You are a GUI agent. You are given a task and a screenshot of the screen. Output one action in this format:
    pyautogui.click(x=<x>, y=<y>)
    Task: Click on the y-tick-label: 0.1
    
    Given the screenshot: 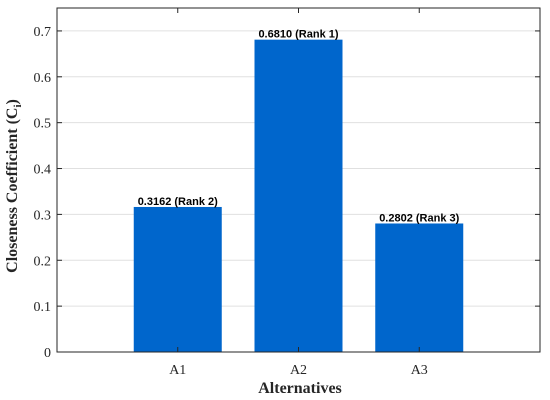 What is the action you would take?
    pyautogui.click(x=43, y=307)
    